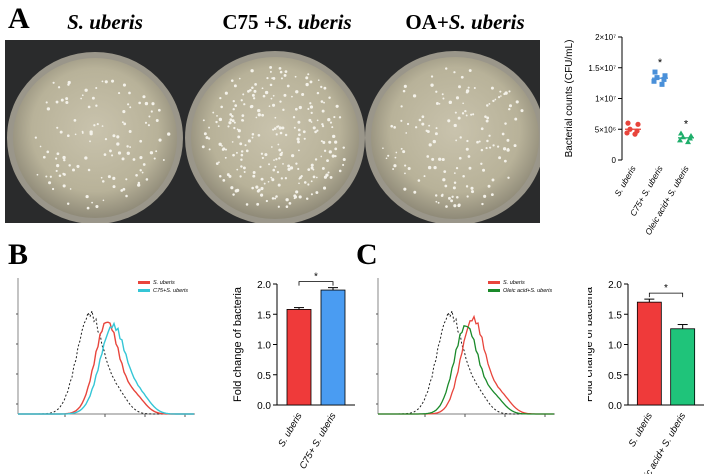 This screenshot has height=474, width=708. I want to click on chart-b-histogram: S. uberis C75+S. uberis, so click(105, 347).